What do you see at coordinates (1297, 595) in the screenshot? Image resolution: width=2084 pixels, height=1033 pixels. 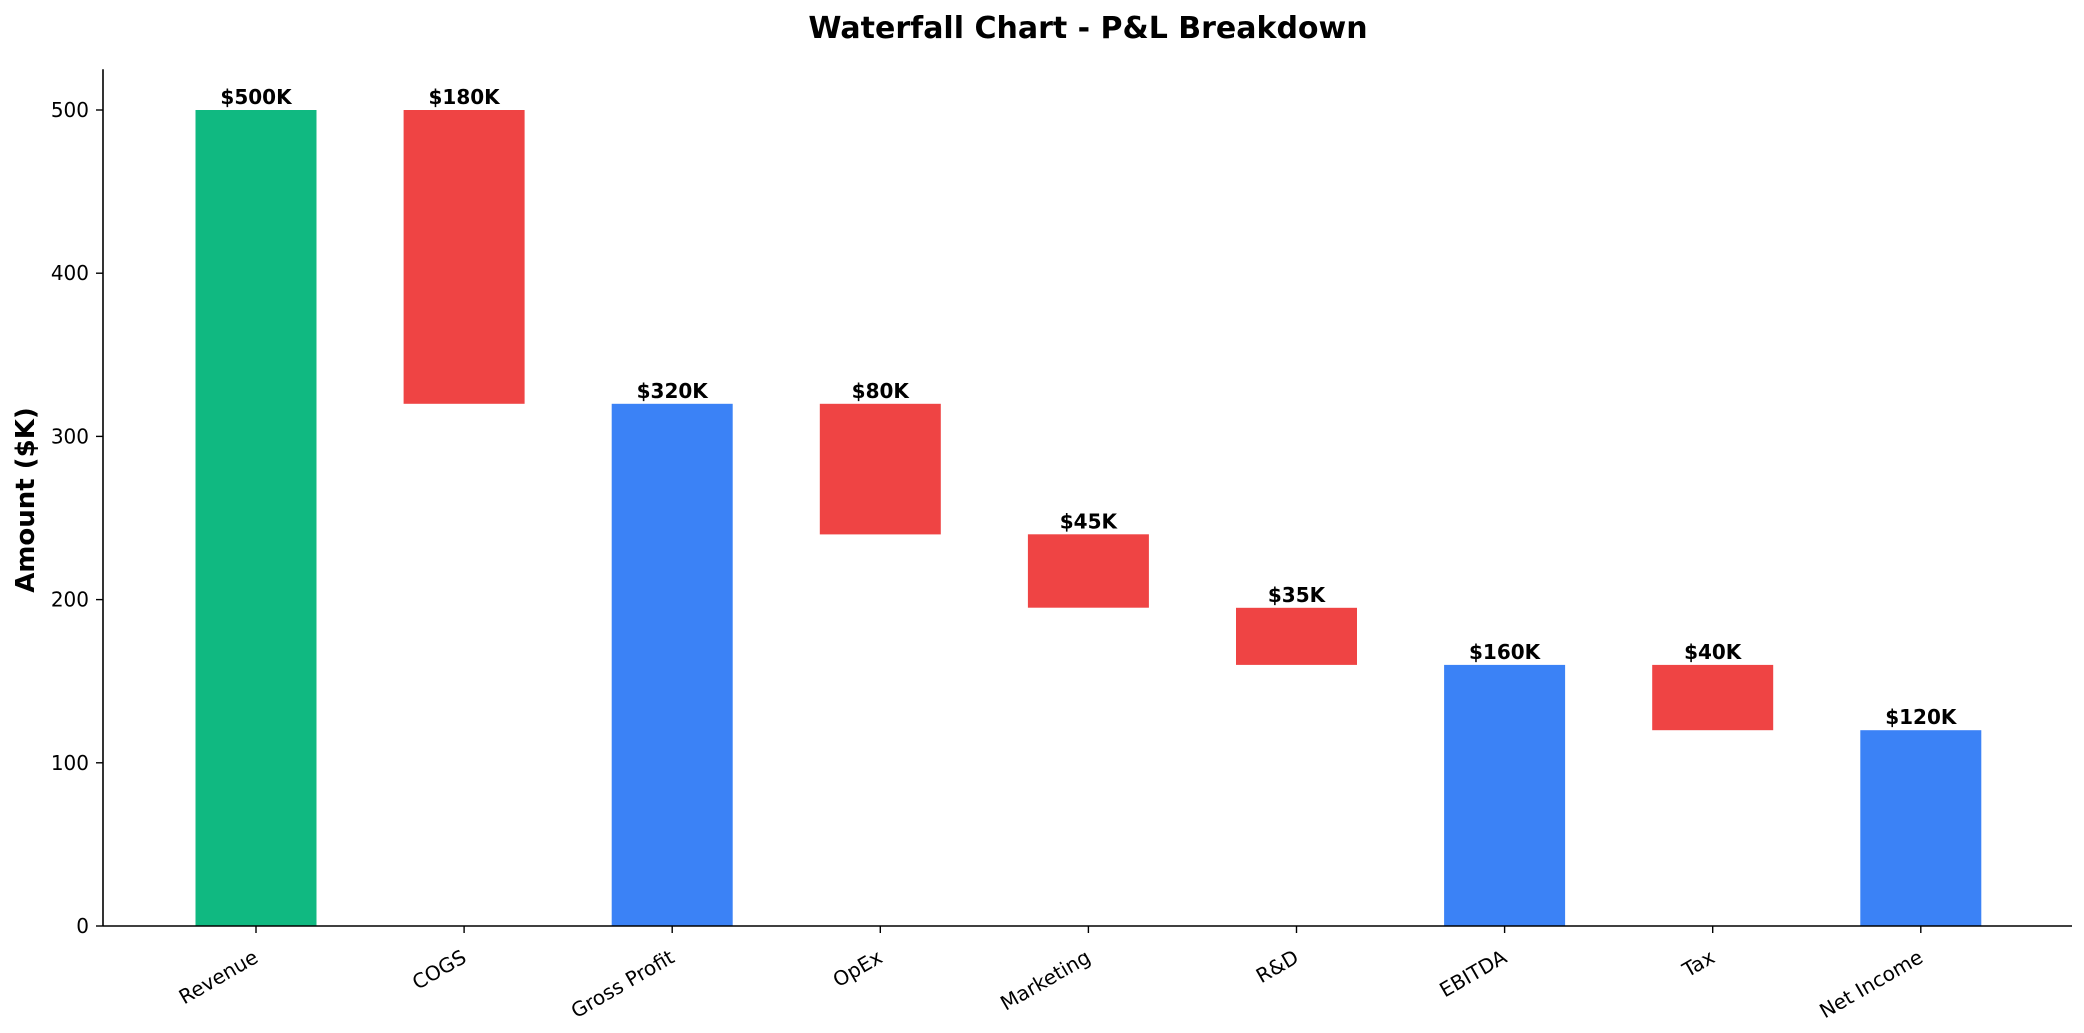 I see `value-label: $35K` at bounding box center [1297, 595].